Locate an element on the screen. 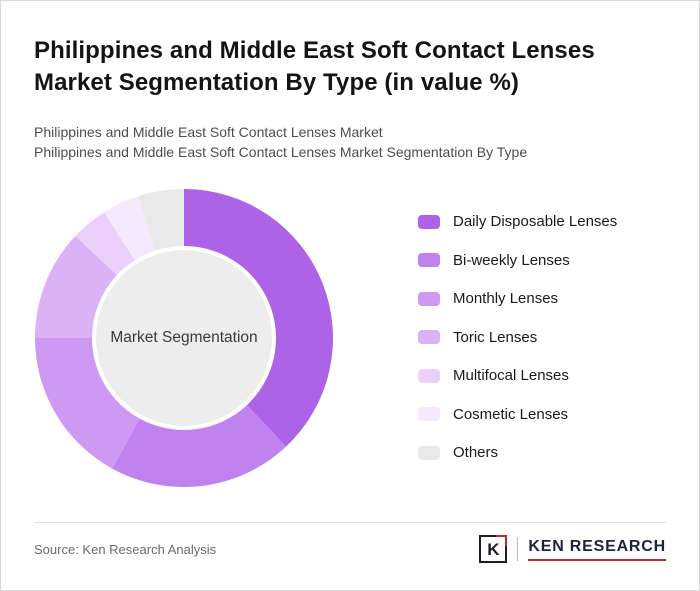 Image resolution: width=700 pixels, height=591 pixels. donut-hole is located at coordinates (184, 338).